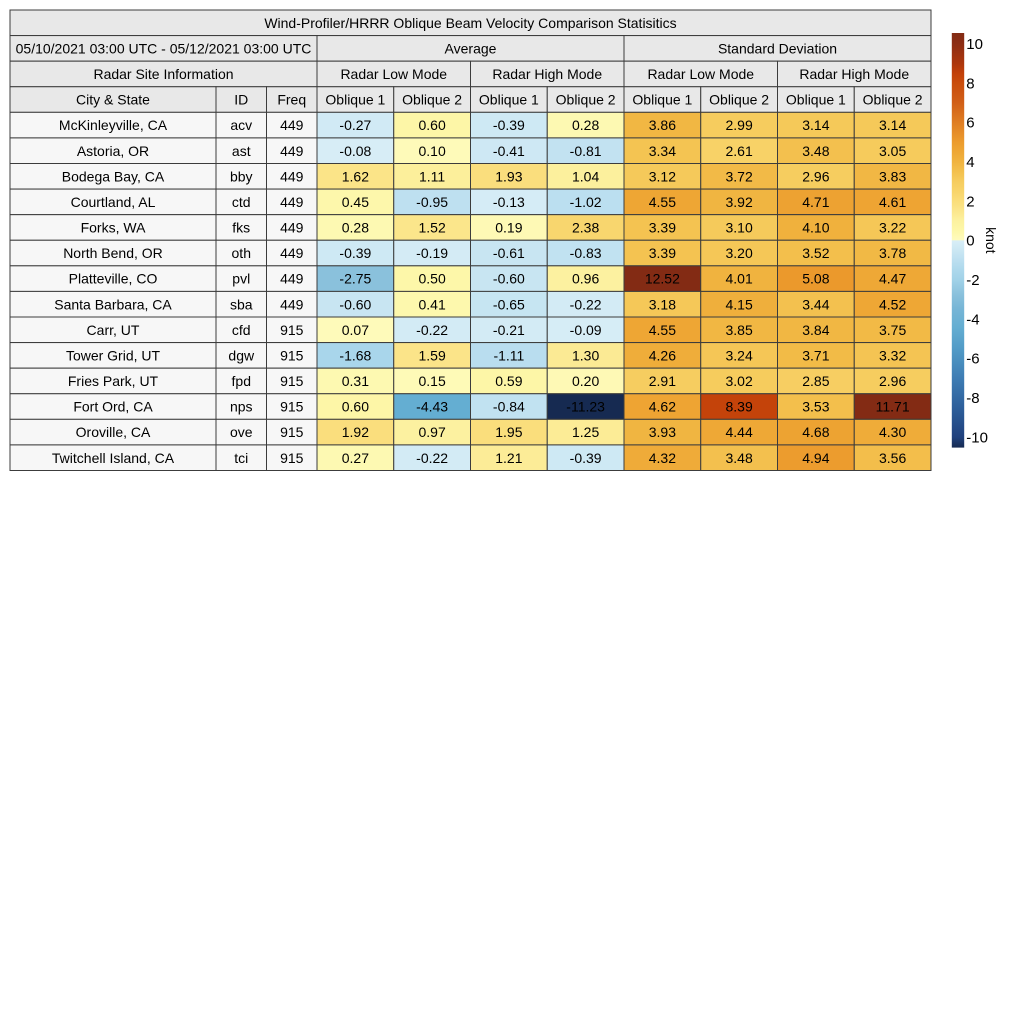 This screenshot has width=1024, height=1029. What do you see at coordinates (815, 202) in the screenshot?
I see `svg-text: 4.71` at bounding box center [815, 202].